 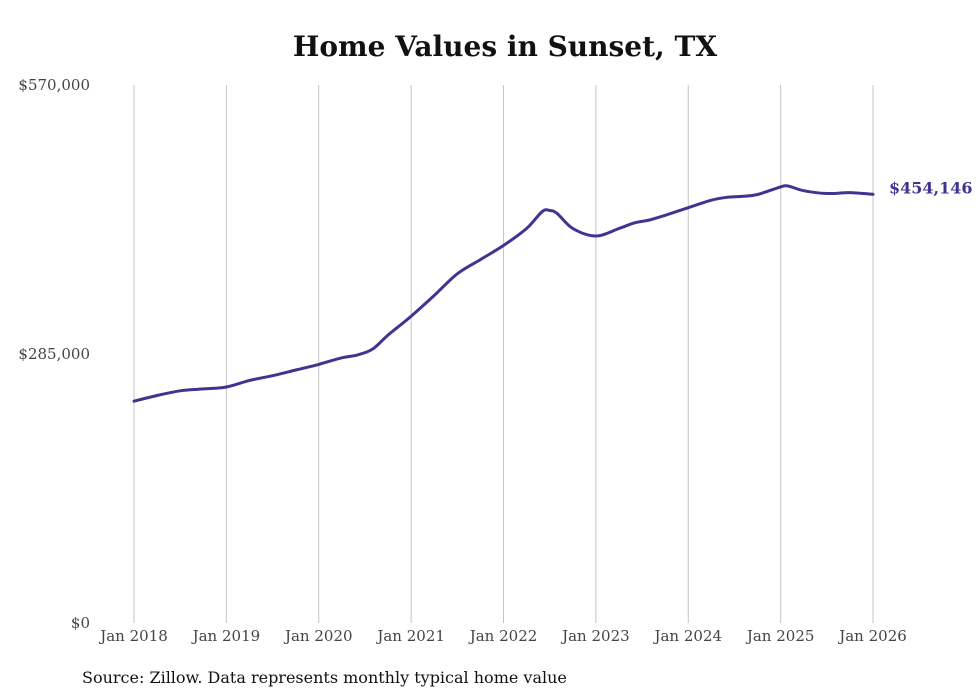 I want to click on y-tick-label: $0, so click(x=80, y=623).